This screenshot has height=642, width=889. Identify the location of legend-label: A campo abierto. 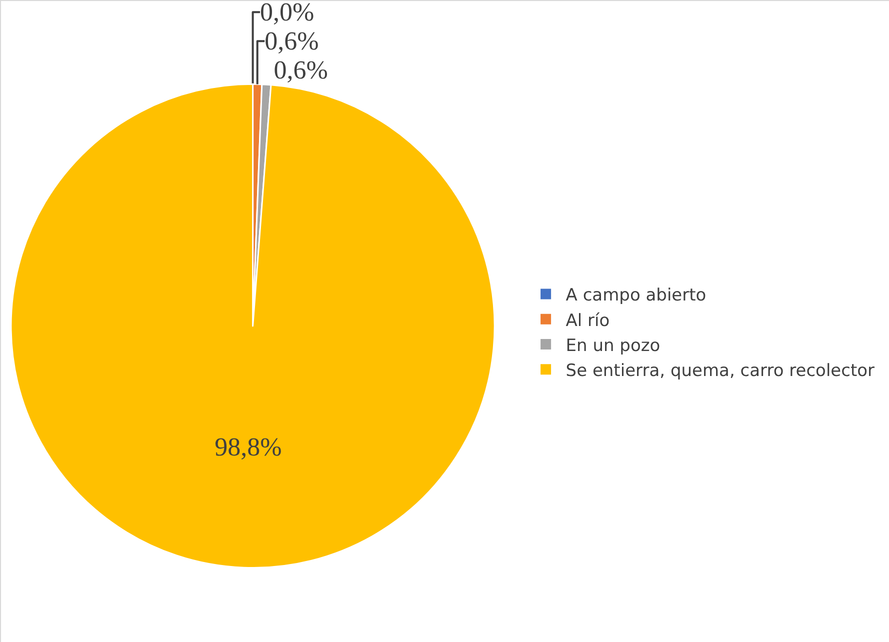
(636, 296).